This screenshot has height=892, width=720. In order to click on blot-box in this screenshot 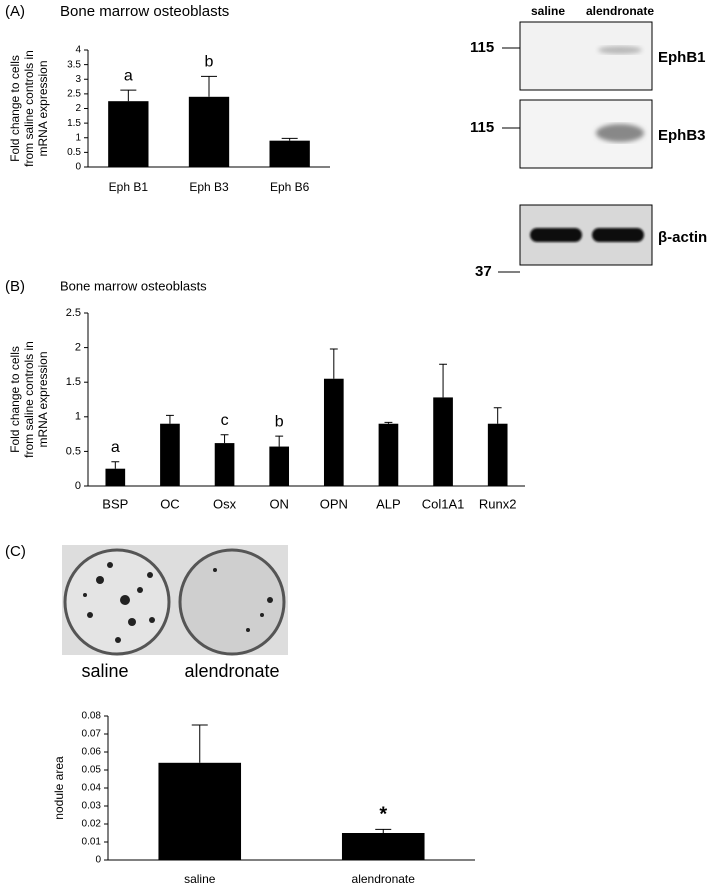, I will do `click(586, 56)`.